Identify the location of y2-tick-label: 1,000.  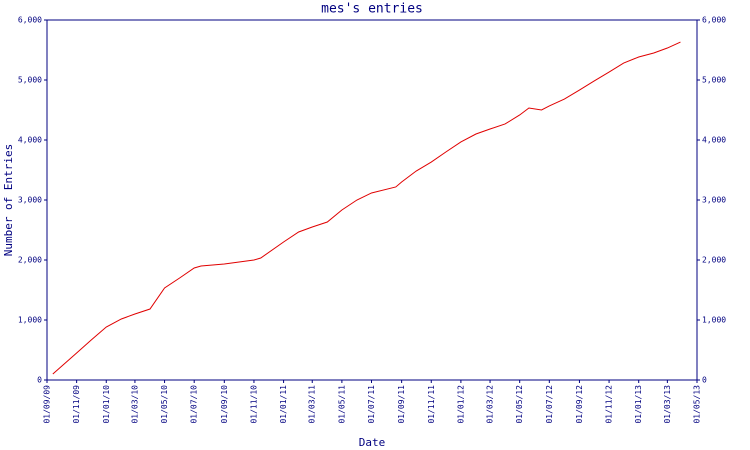
(714, 320).